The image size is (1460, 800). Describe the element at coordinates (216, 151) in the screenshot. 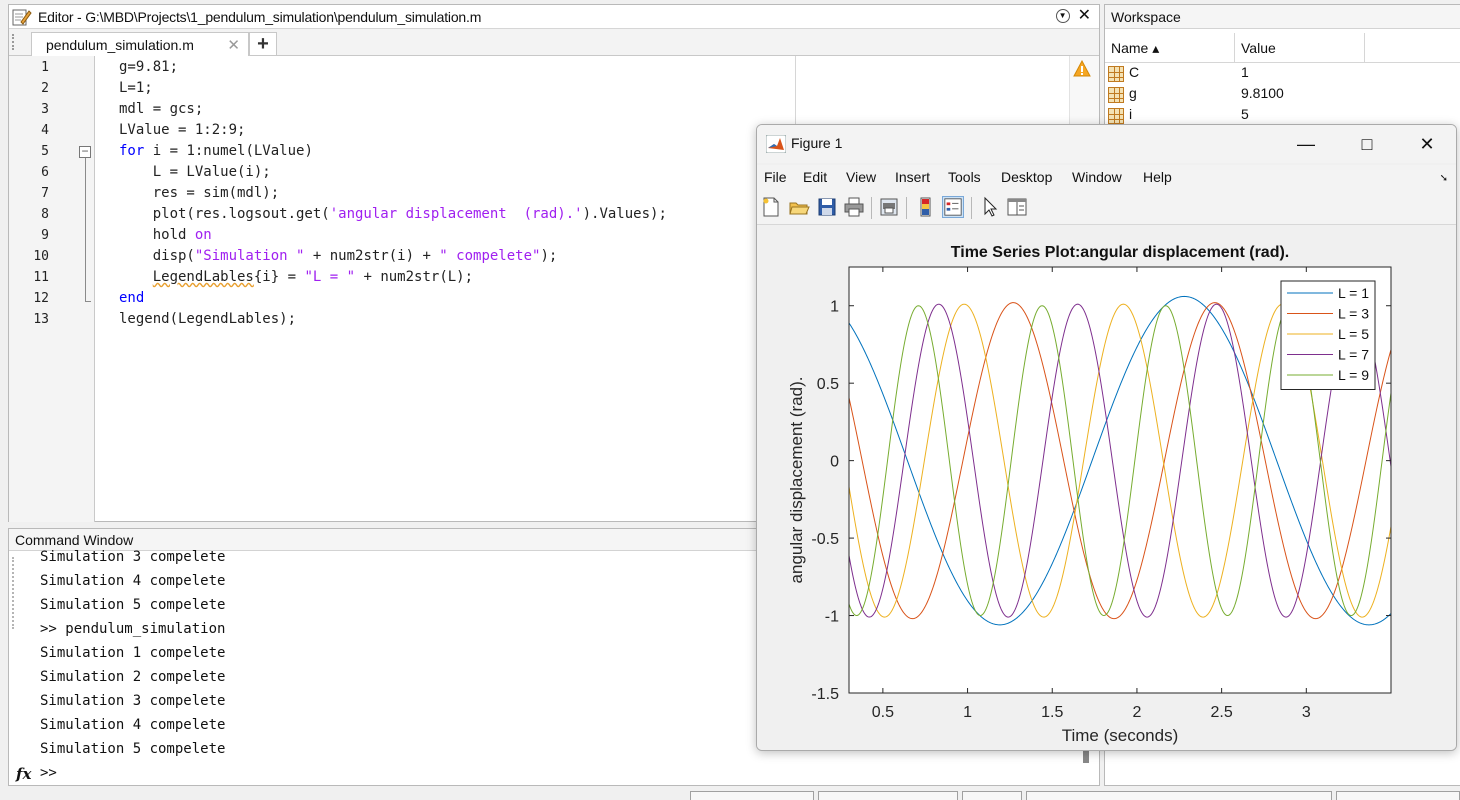

I see `code-line-5: for i = 1:numel(LValue)` at that location.